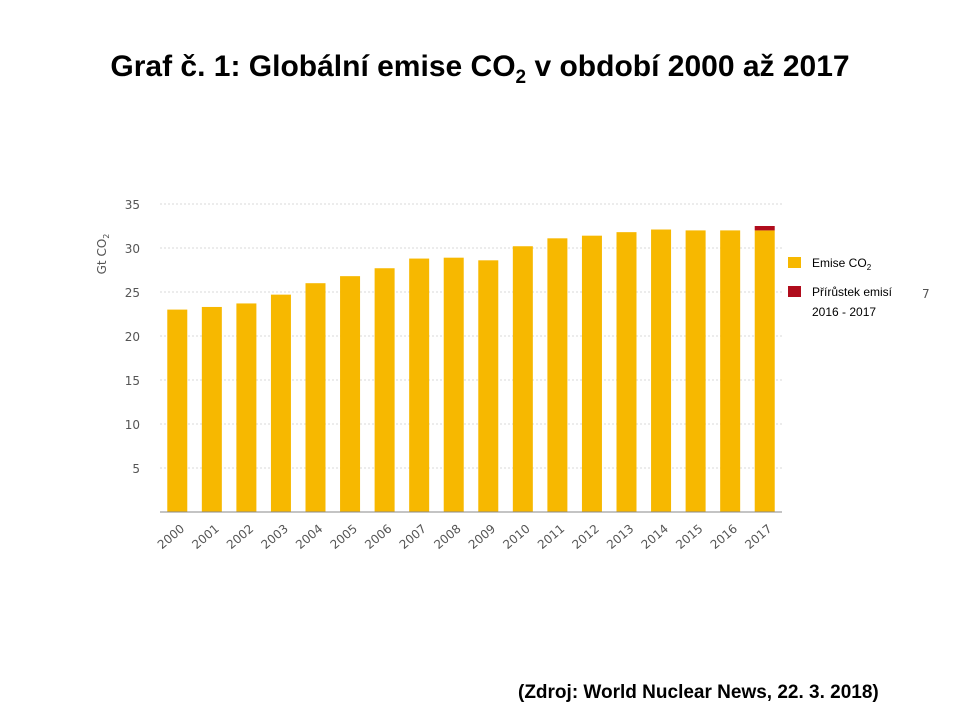  Describe the element at coordinates (794, 291) in the screenshot. I see `legend-swatch-prirustek` at that location.